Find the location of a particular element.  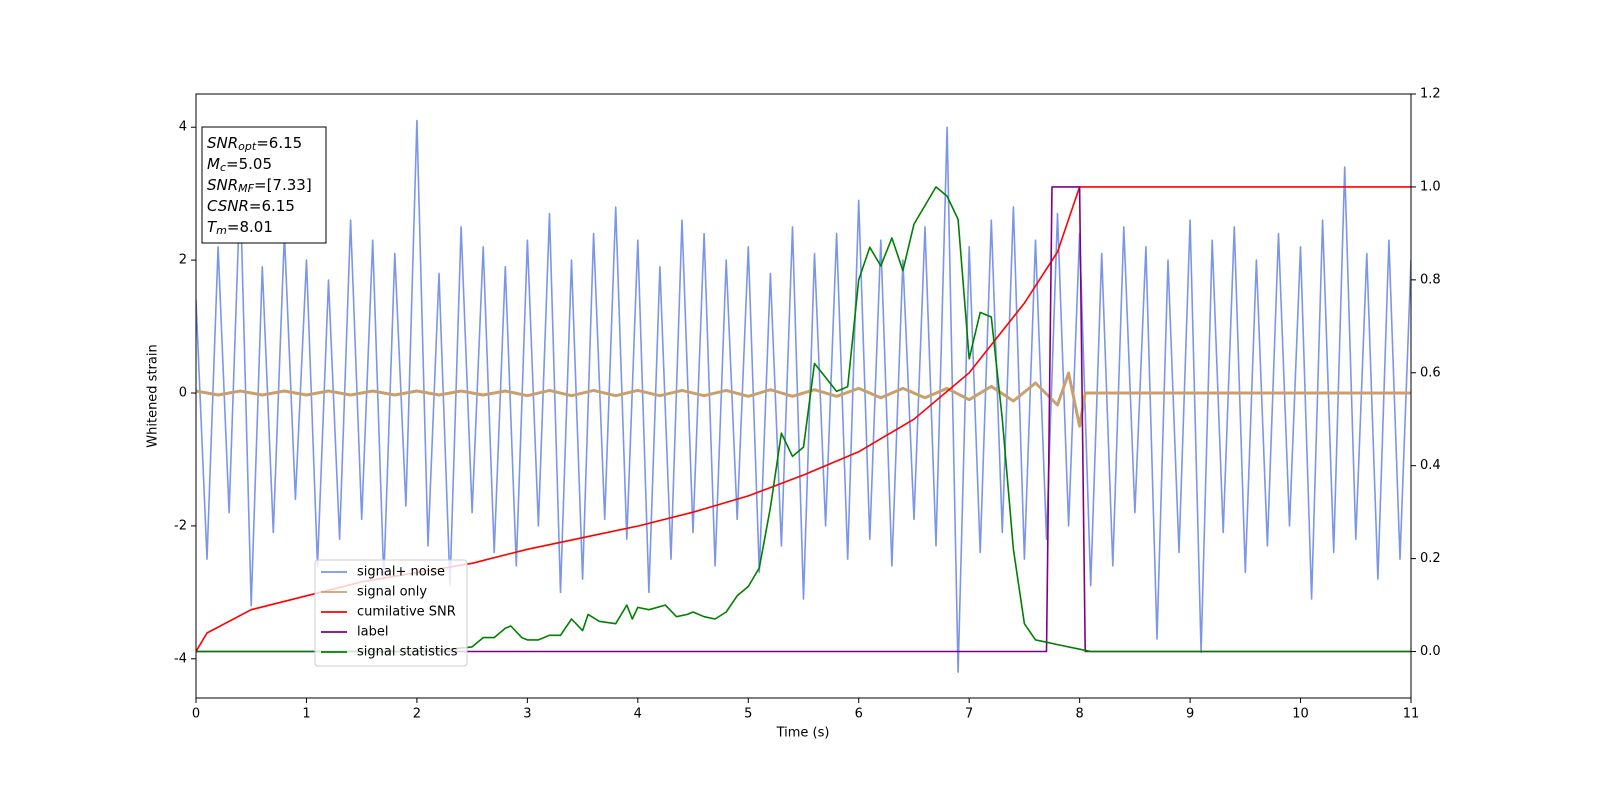

y2-tick-label: 0.6 is located at coordinates (1430, 372).